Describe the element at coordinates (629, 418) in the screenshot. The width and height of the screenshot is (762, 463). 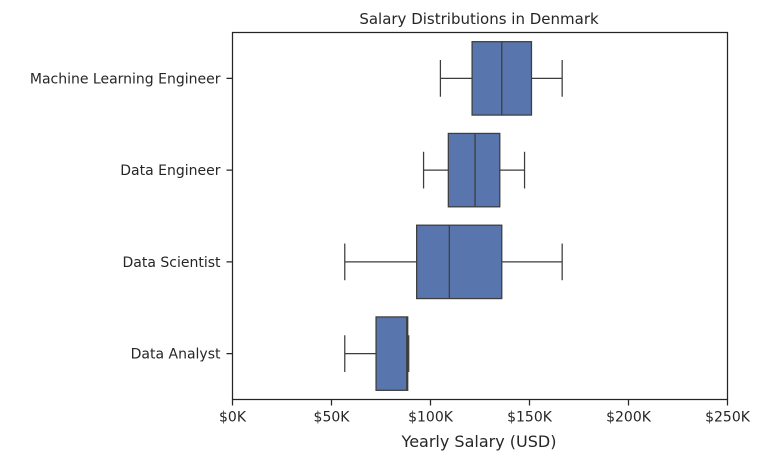
I see `x-tick-label: $200K` at that location.